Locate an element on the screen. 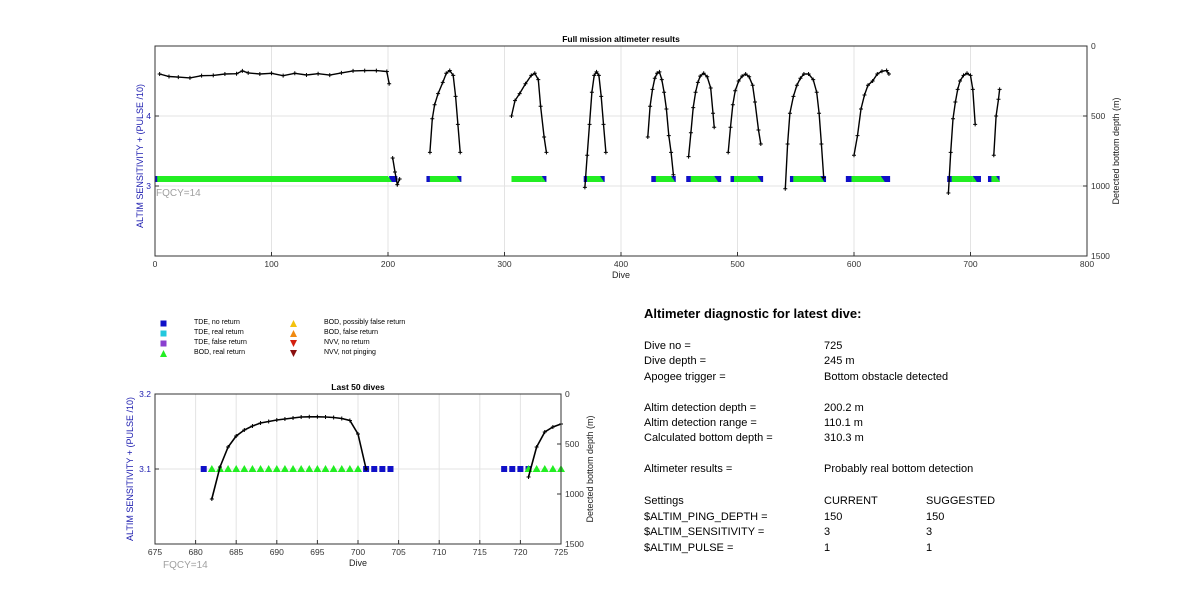 The image size is (1200, 611). settings-label: Settings is located at coordinates (664, 501).